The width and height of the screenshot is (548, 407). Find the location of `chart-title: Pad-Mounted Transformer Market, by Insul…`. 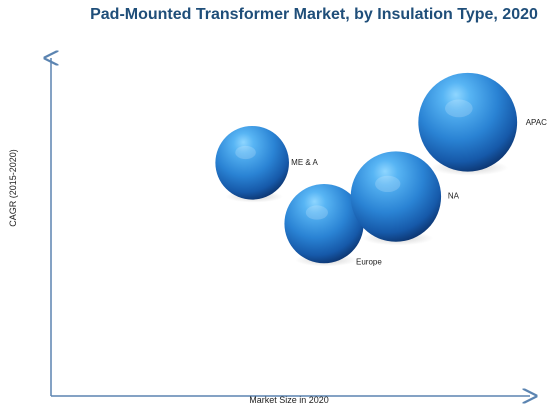

chart-title: Pad-Mounted Transformer Market, by Insul… is located at coordinates (314, 14).